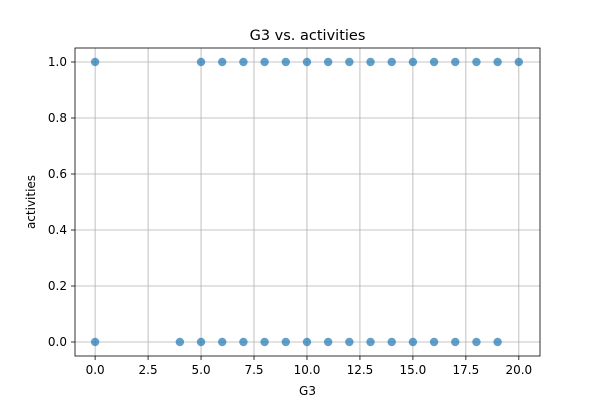 The image size is (600, 400). Describe the element at coordinates (518, 370) in the screenshot. I see `x-tick-label: 20.0` at that location.